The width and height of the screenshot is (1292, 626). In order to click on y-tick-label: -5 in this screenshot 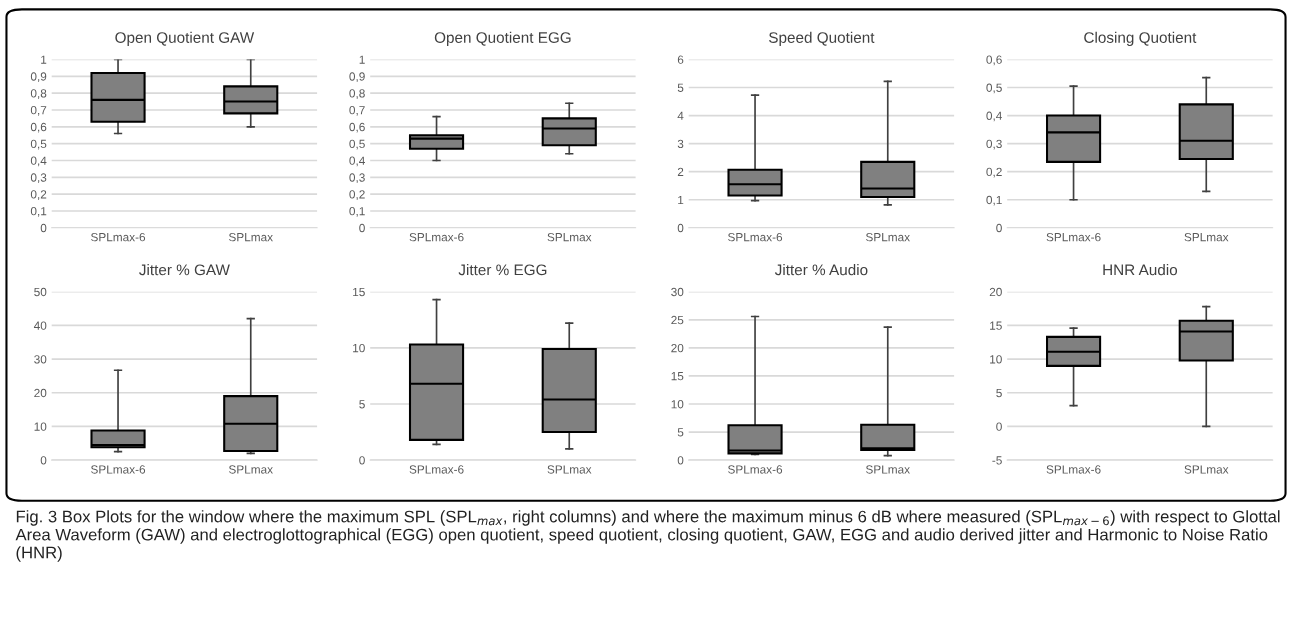, I will do `click(997, 460)`.